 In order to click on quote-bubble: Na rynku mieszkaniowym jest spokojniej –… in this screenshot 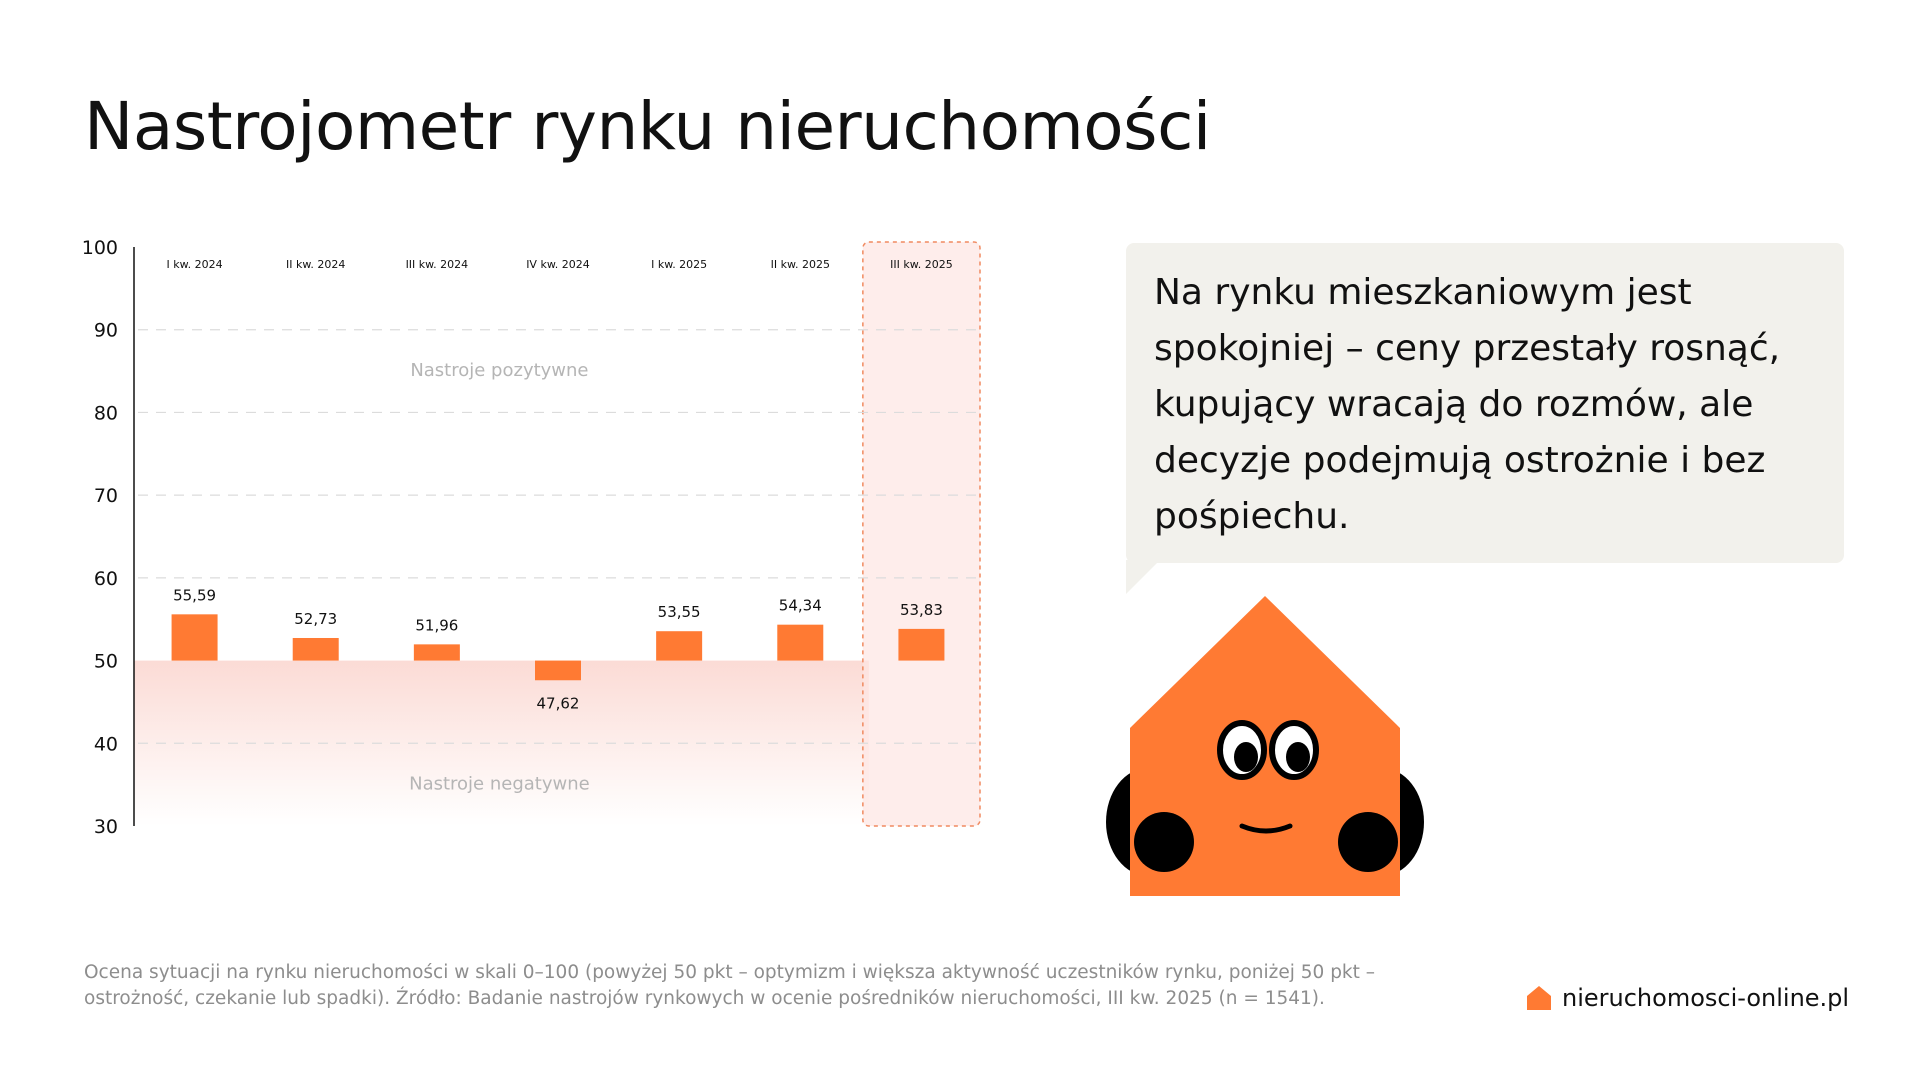, I will do `click(1485, 403)`.